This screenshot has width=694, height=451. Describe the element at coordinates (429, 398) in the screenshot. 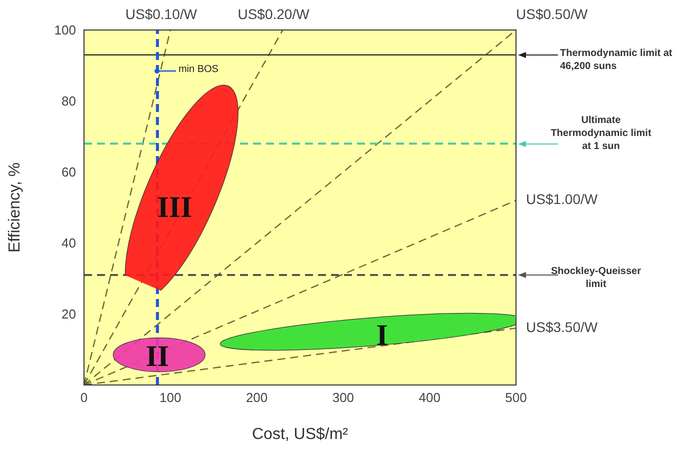

I see `x-tick-label: 400` at that location.